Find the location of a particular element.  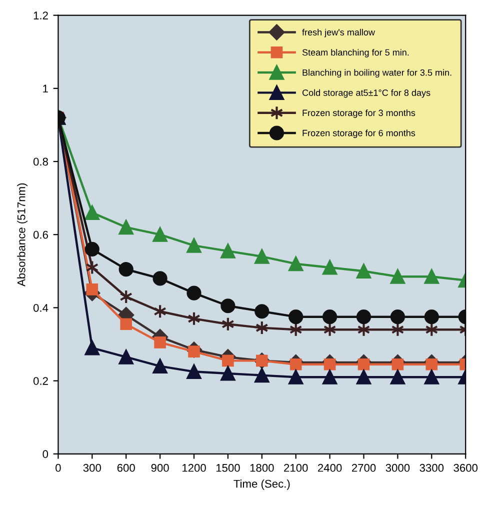

legend-label: Blanching in boiling water for 3.5 min. is located at coordinates (377, 73).